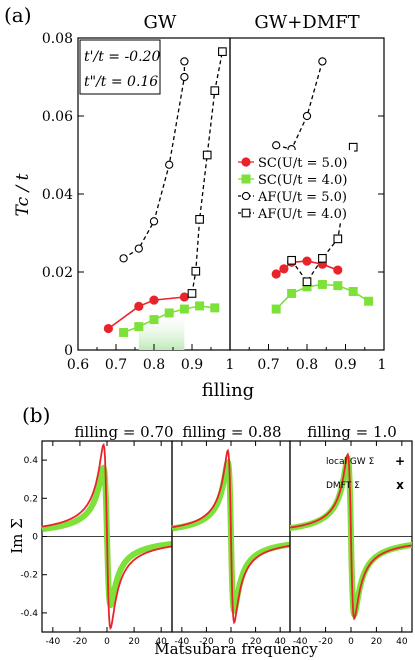 This screenshot has width=415, height=660. What do you see at coordinates (120, 67) in the screenshot?
I see `annotation-box` at bounding box center [120, 67].